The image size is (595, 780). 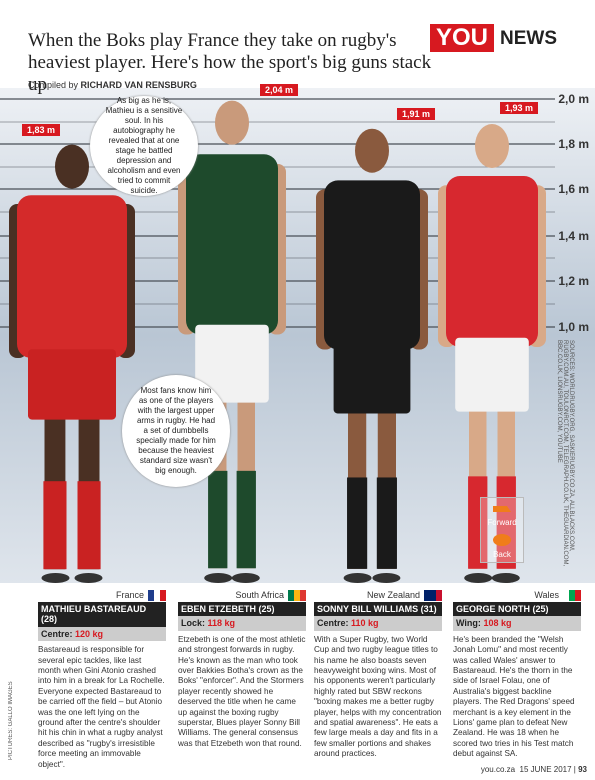 What do you see at coordinates (517, 609) in the screenshot?
I see `player-name: GEORGE NORTH (25)` at bounding box center [517, 609].